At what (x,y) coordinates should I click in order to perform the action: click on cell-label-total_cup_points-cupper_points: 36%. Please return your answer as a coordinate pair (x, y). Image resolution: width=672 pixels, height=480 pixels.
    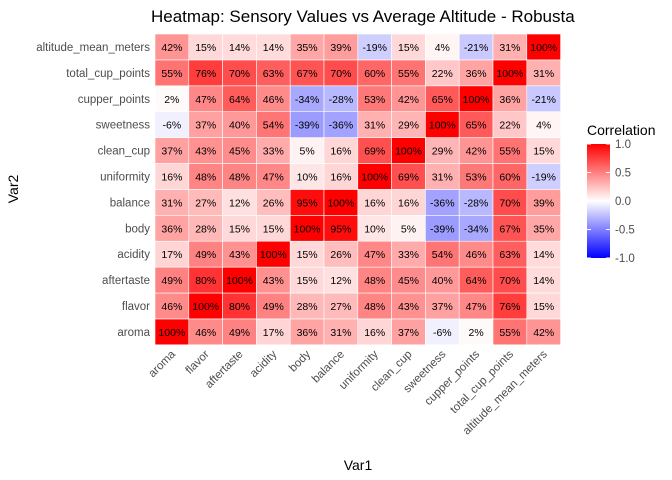
    Looking at the image, I should click on (476, 74).